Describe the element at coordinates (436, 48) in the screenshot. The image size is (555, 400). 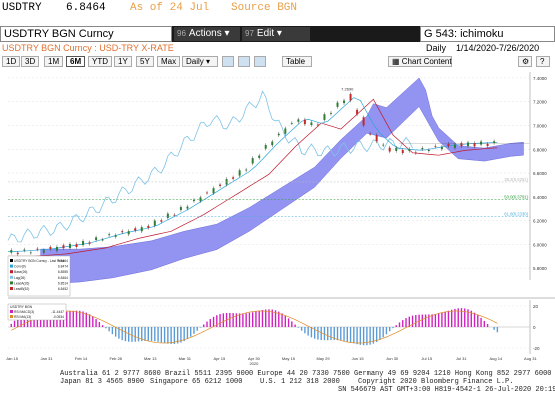
I see `frequency-label: Daily` at that location.